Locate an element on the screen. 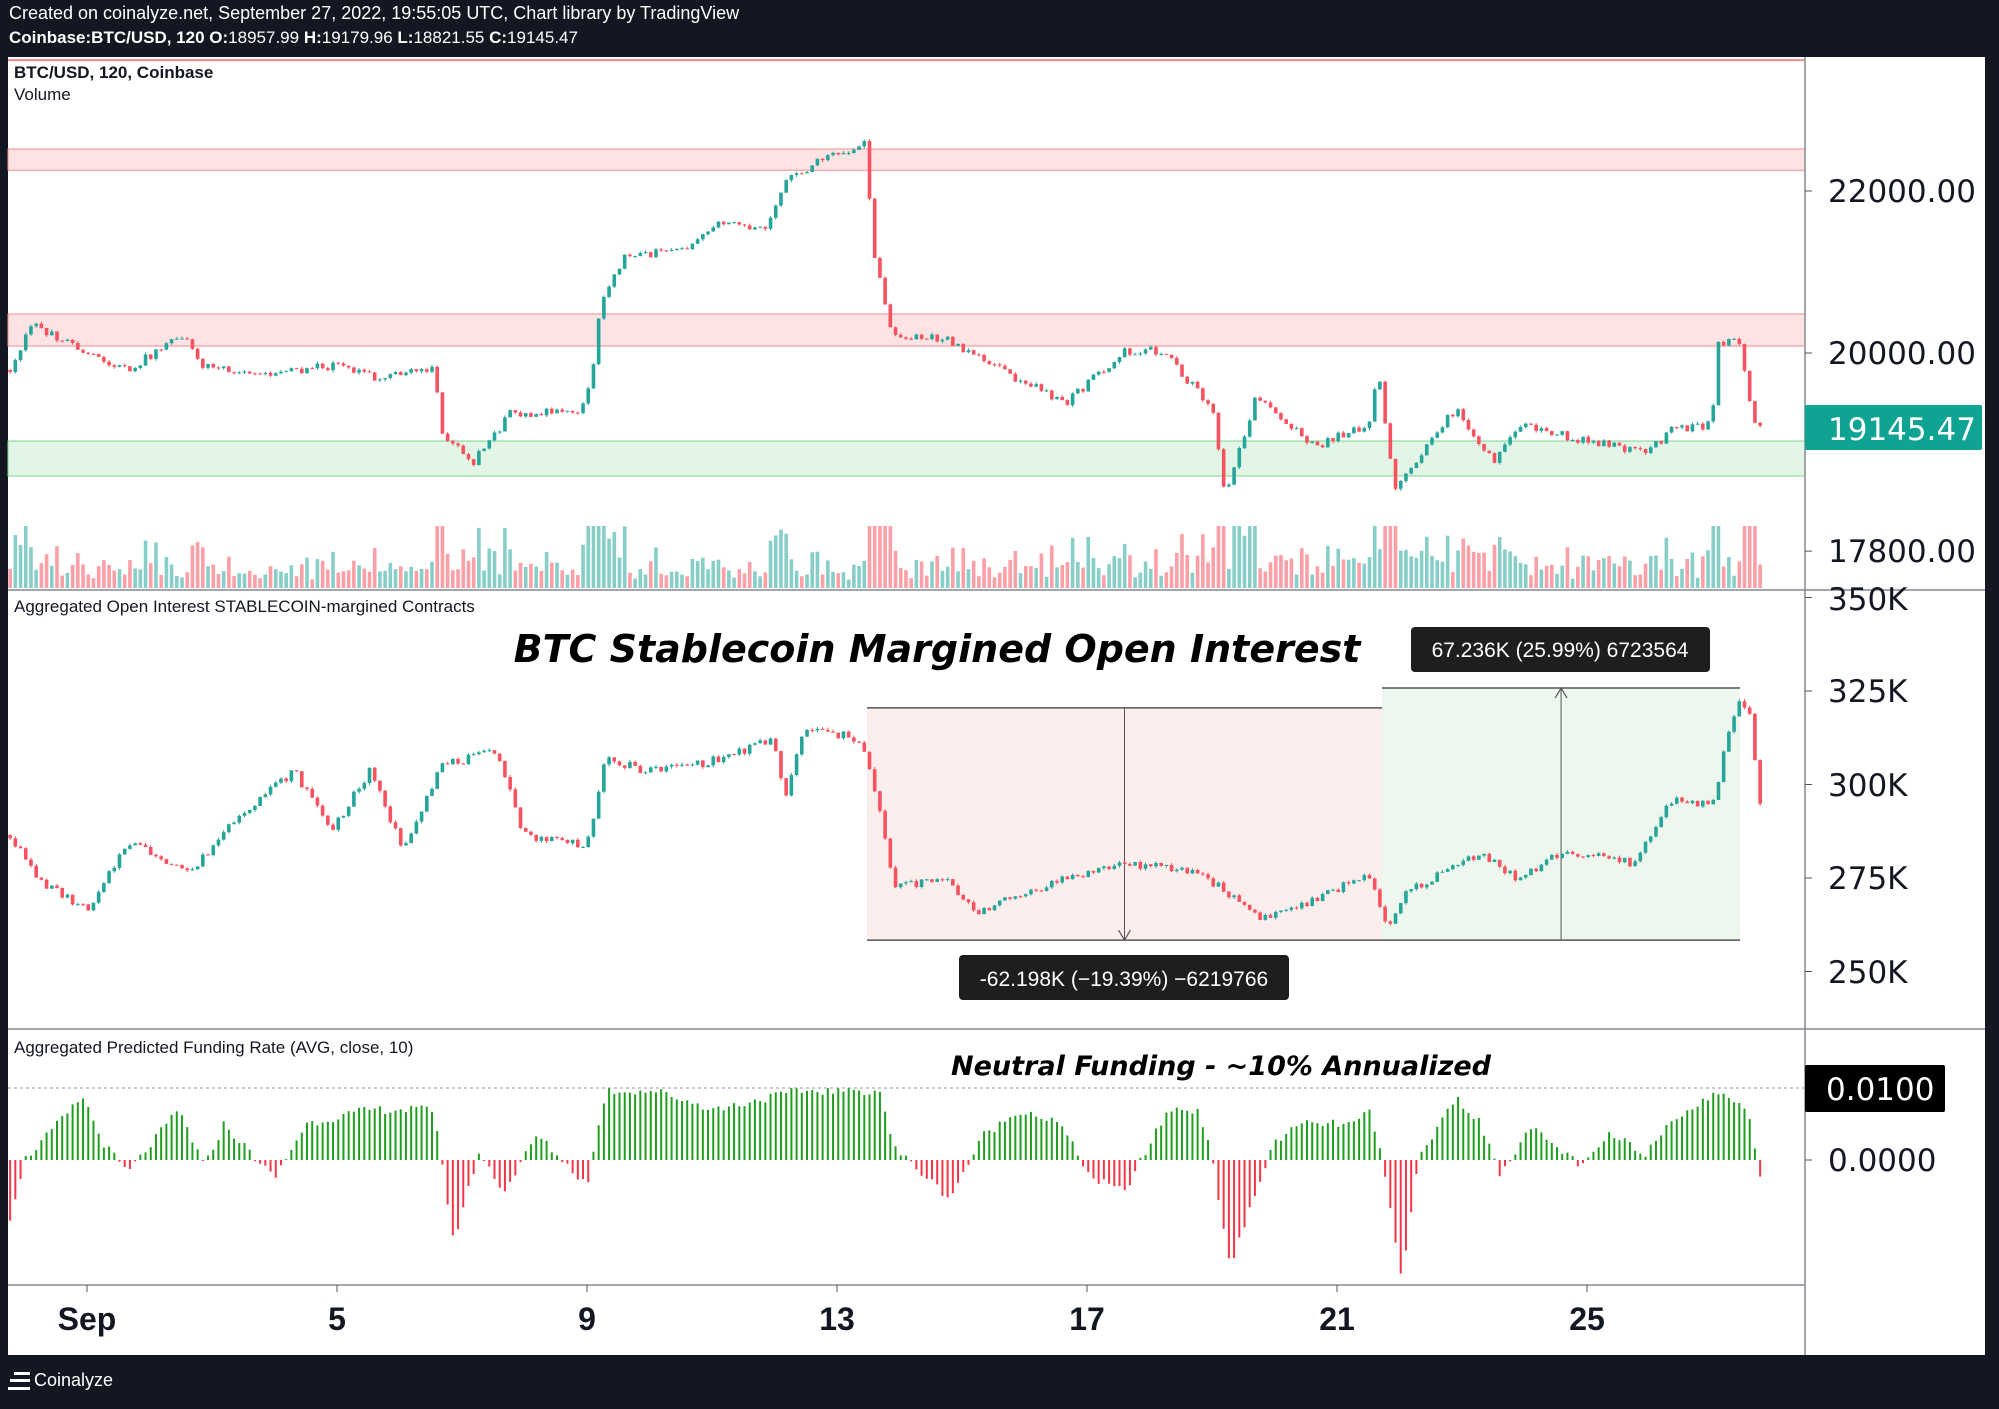 Image resolution: width=1999 pixels, height=1409 pixels. red-zone is located at coordinates (906, 159).